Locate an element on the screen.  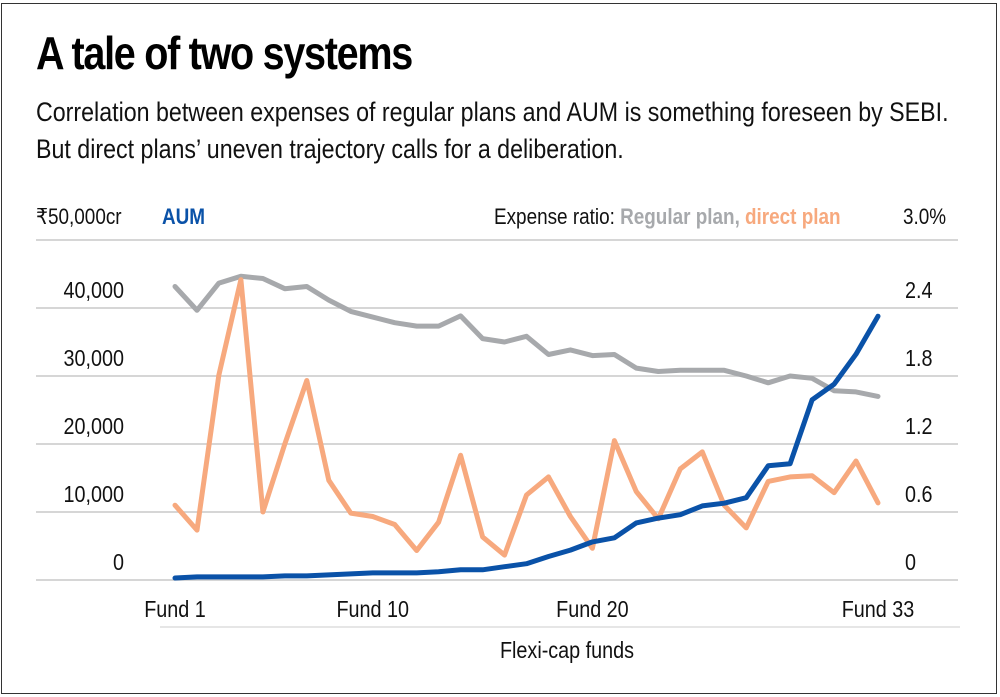
right-axis-unit: 3.0% is located at coordinates (924, 217).